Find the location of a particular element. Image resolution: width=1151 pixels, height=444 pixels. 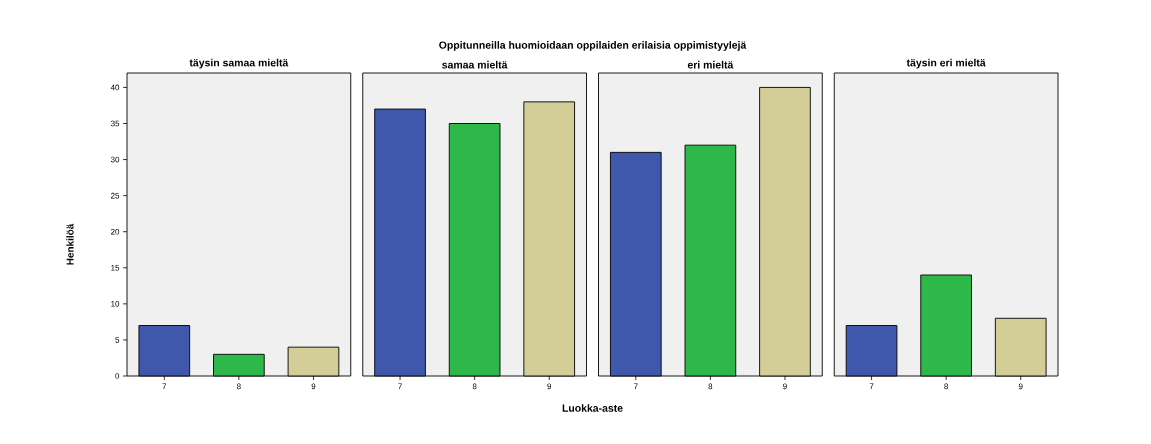

chart-subtitle: täysin samaa mieltä is located at coordinates (239, 63).